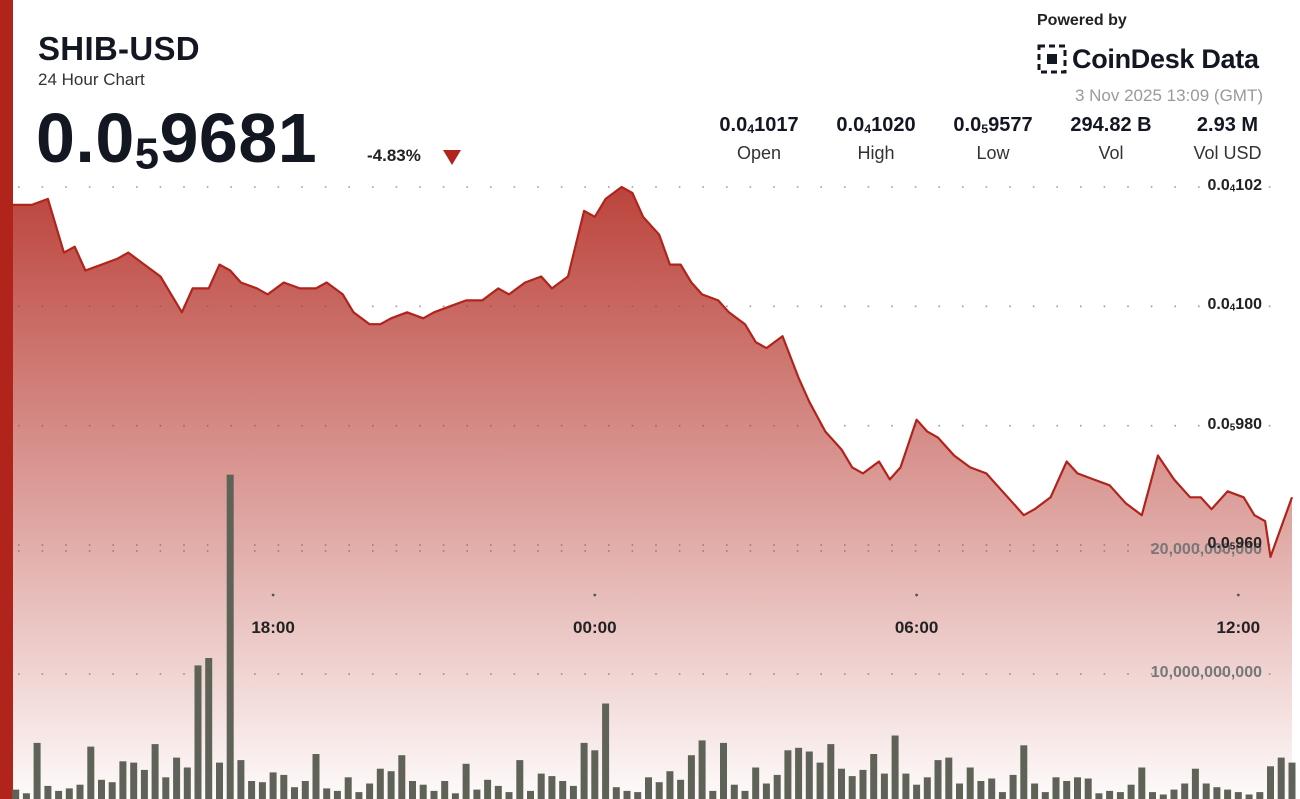 The width and height of the screenshot is (1300, 799). I want to click on brand-logo: CoinDesk Data, so click(1147, 59).